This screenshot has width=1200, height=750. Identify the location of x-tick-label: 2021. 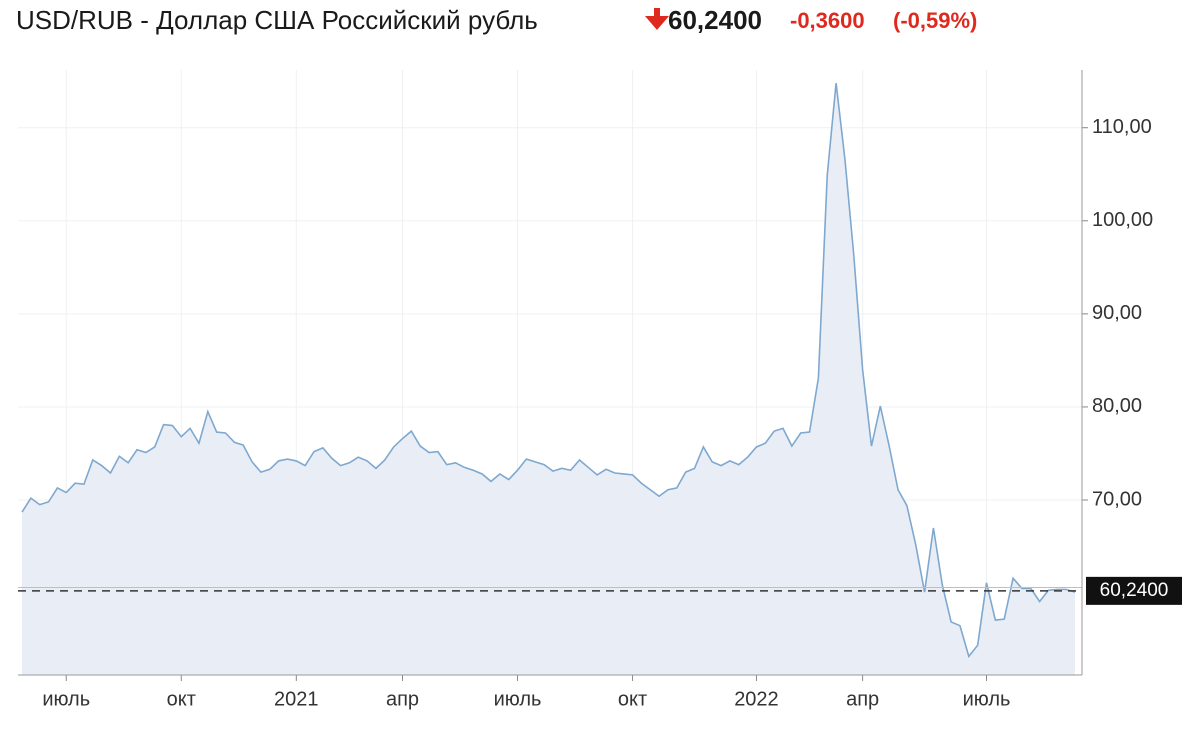
(296, 699).